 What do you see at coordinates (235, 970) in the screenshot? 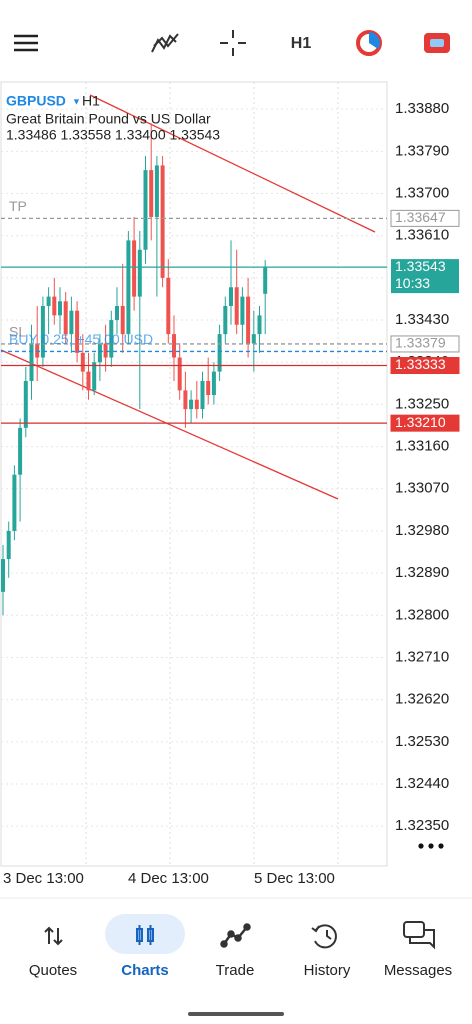
I see `nav-tab: Trade` at bounding box center [235, 970].